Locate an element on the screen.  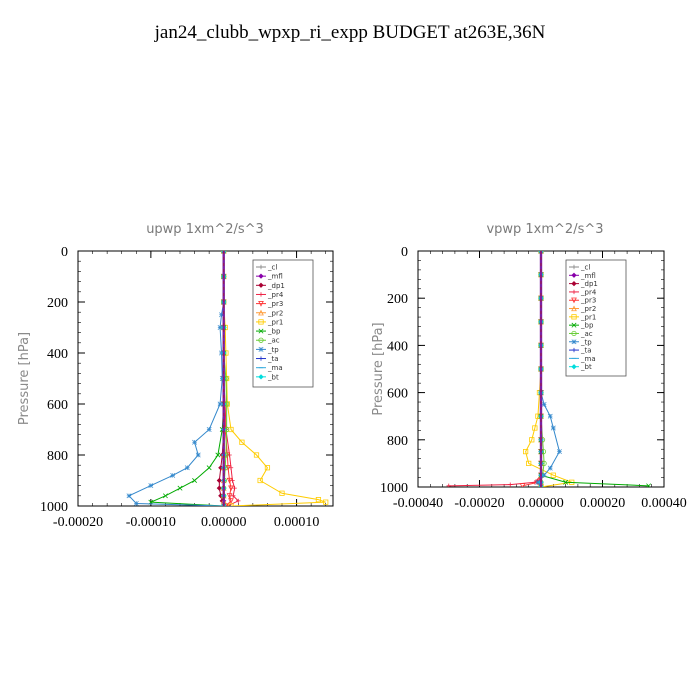
upwp-x-tick-label: 0.00010 is located at coordinates (297, 522).